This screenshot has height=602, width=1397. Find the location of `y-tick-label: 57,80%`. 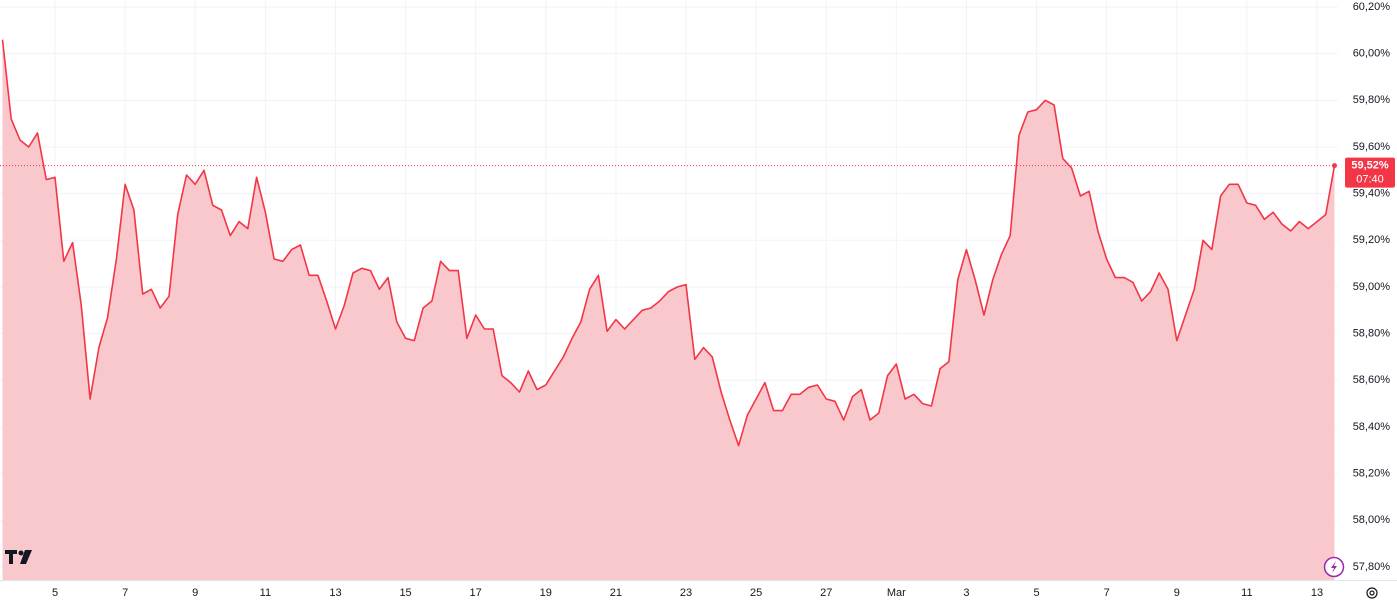

y-tick-label: 57,80% is located at coordinates (1372, 567).